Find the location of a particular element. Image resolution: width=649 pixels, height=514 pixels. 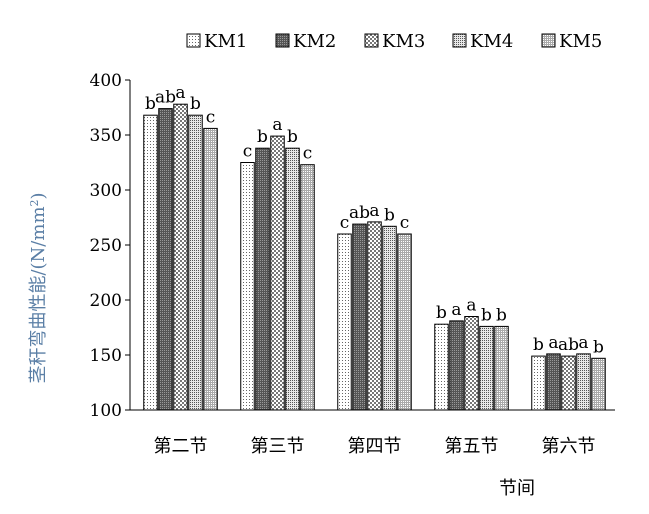

y-axis-label-sup: 2 is located at coordinates (34, 202).